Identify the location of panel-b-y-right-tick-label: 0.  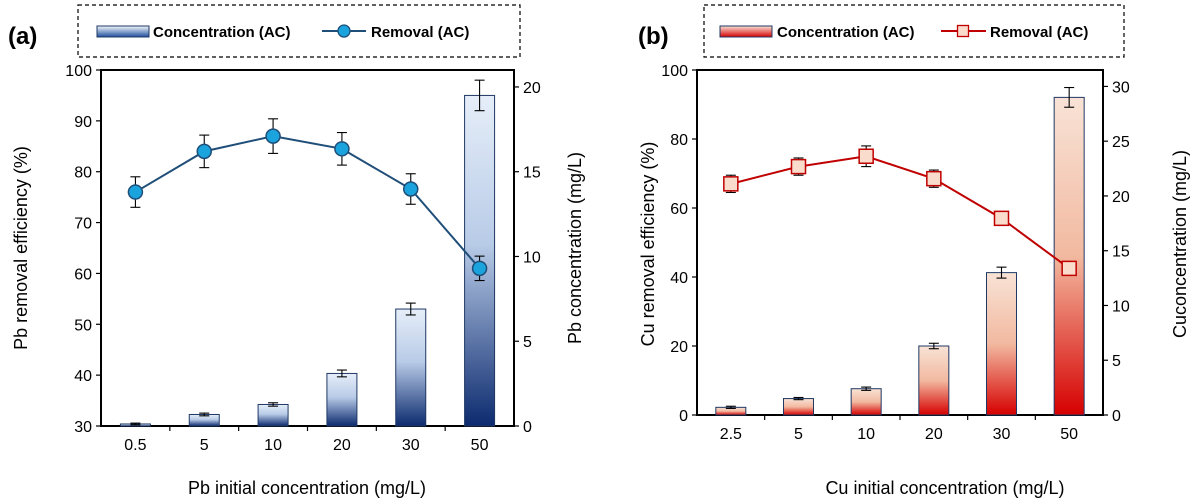
(1116, 416).